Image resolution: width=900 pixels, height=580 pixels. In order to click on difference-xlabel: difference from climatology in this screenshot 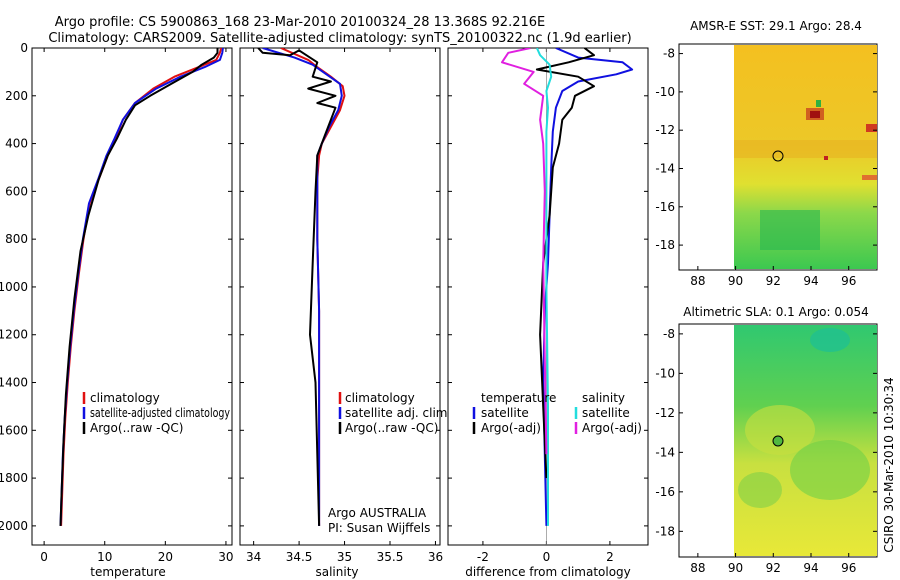, I will do `click(548, 572)`.